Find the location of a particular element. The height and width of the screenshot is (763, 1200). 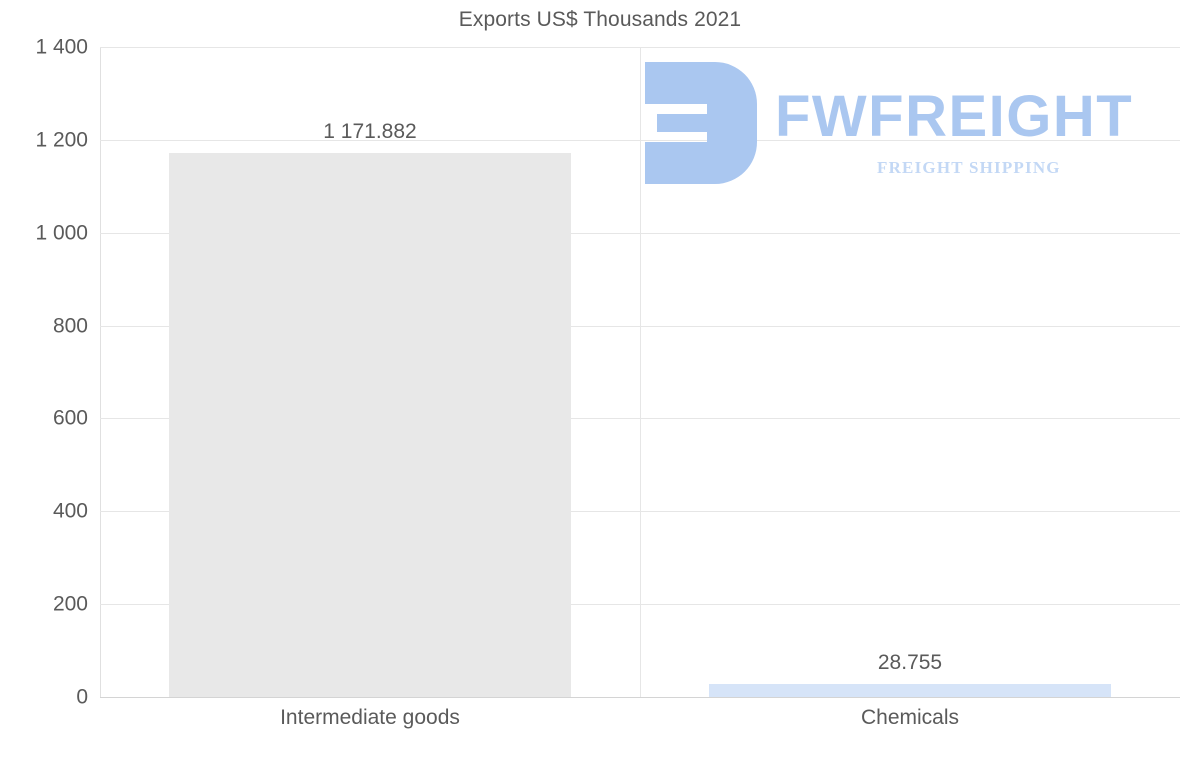

chart-title: Exports US$ Thousands 2021 is located at coordinates (600, 19).